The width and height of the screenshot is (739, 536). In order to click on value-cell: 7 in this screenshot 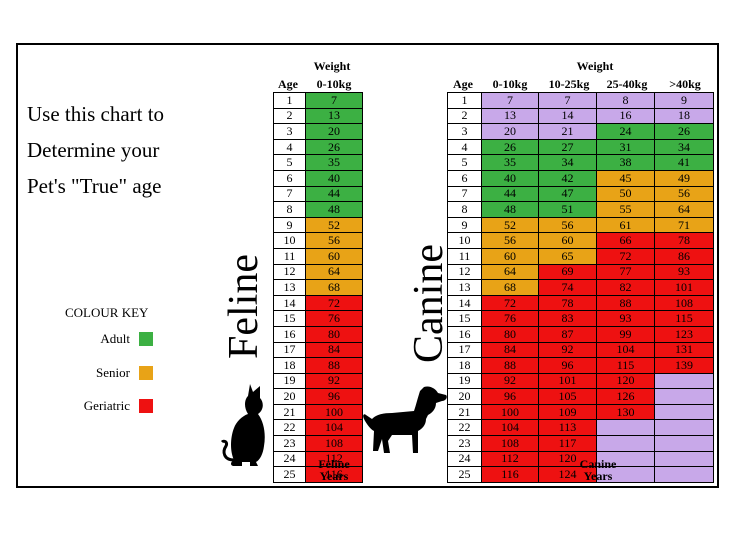, I will do `click(510, 100)`.